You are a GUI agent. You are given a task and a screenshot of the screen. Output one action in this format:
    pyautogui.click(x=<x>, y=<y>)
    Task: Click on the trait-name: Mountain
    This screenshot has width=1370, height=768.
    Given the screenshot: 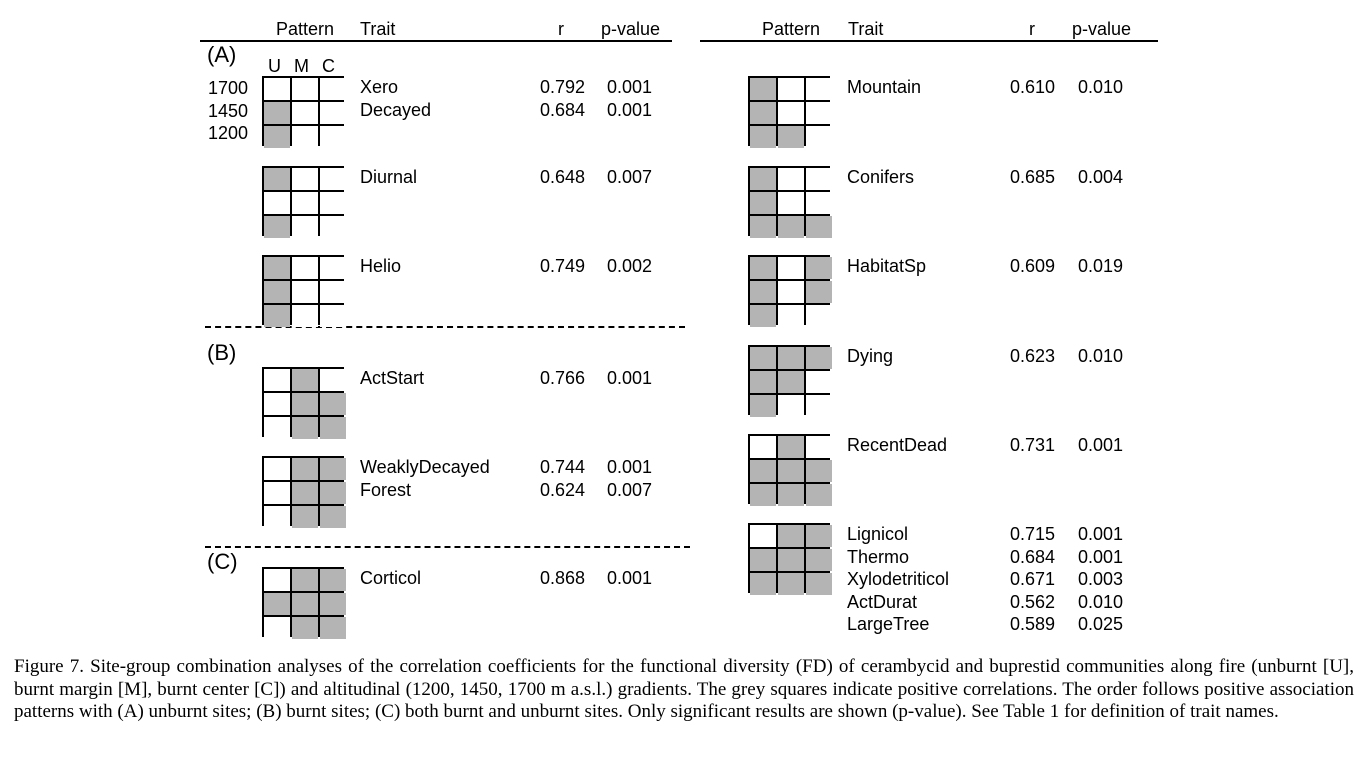 What is the action you would take?
    pyautogui.click(x=884, y=87)
    